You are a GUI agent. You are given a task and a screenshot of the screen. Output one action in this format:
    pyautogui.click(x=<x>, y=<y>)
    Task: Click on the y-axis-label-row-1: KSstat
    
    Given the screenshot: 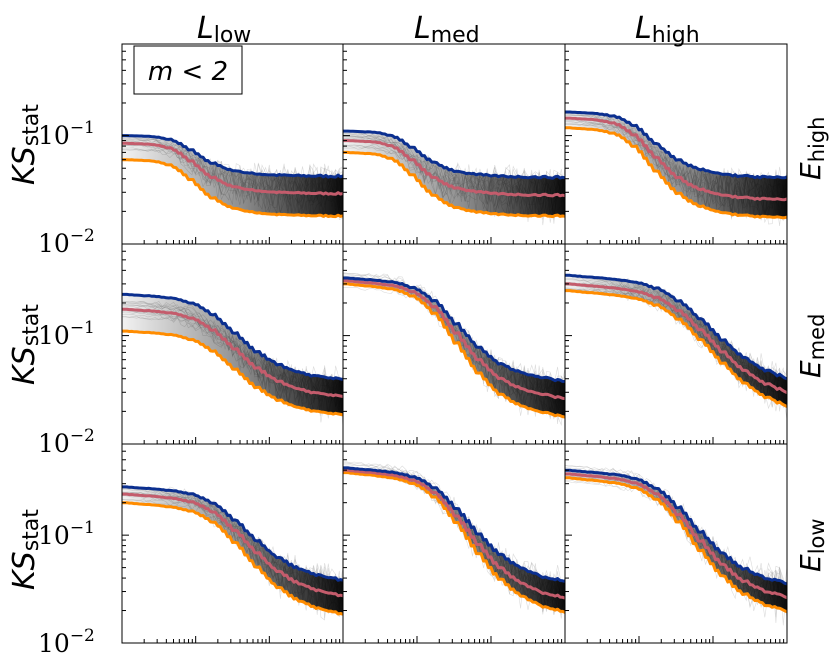 What is the action you would take?
    pyautogui.click(x=25, y=144)
    